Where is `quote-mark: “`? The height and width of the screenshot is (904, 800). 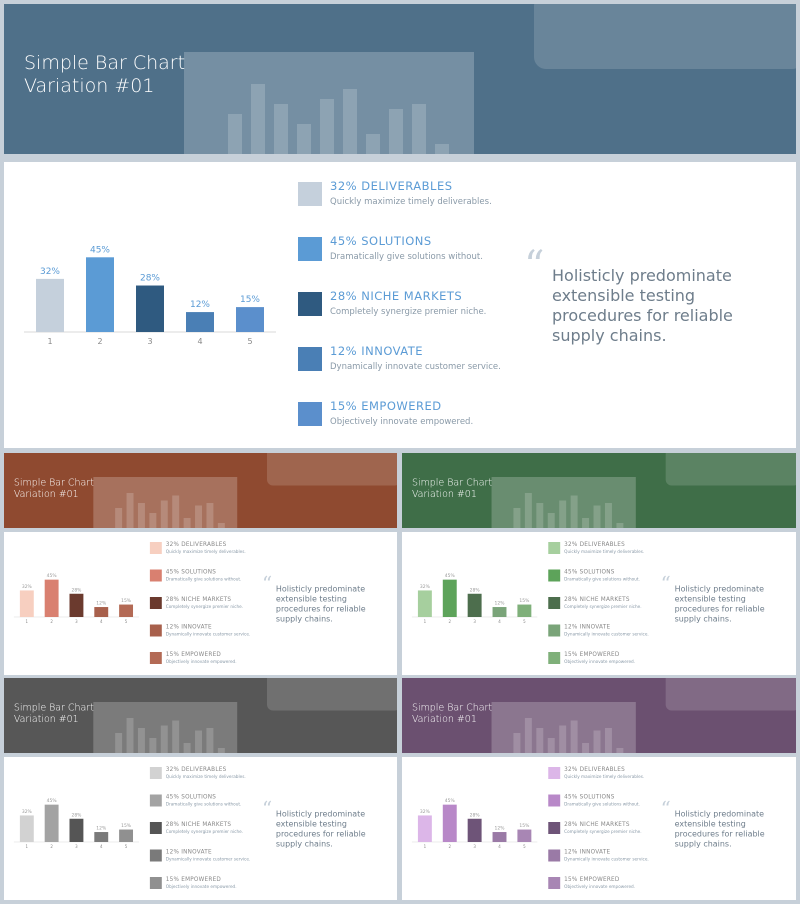 quote-mark: “ is located at coordinates (666, 808).